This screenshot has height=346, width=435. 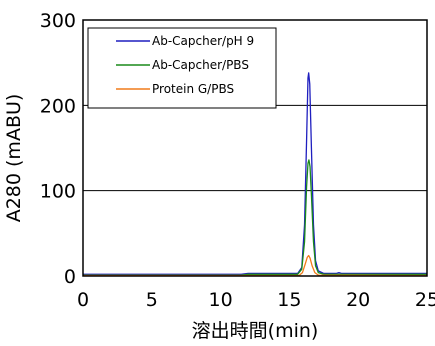 What do you see at coordinates (58, 106) in the screenshot?
I see `y-tick-label: 200` at bounding box center [58, 106].